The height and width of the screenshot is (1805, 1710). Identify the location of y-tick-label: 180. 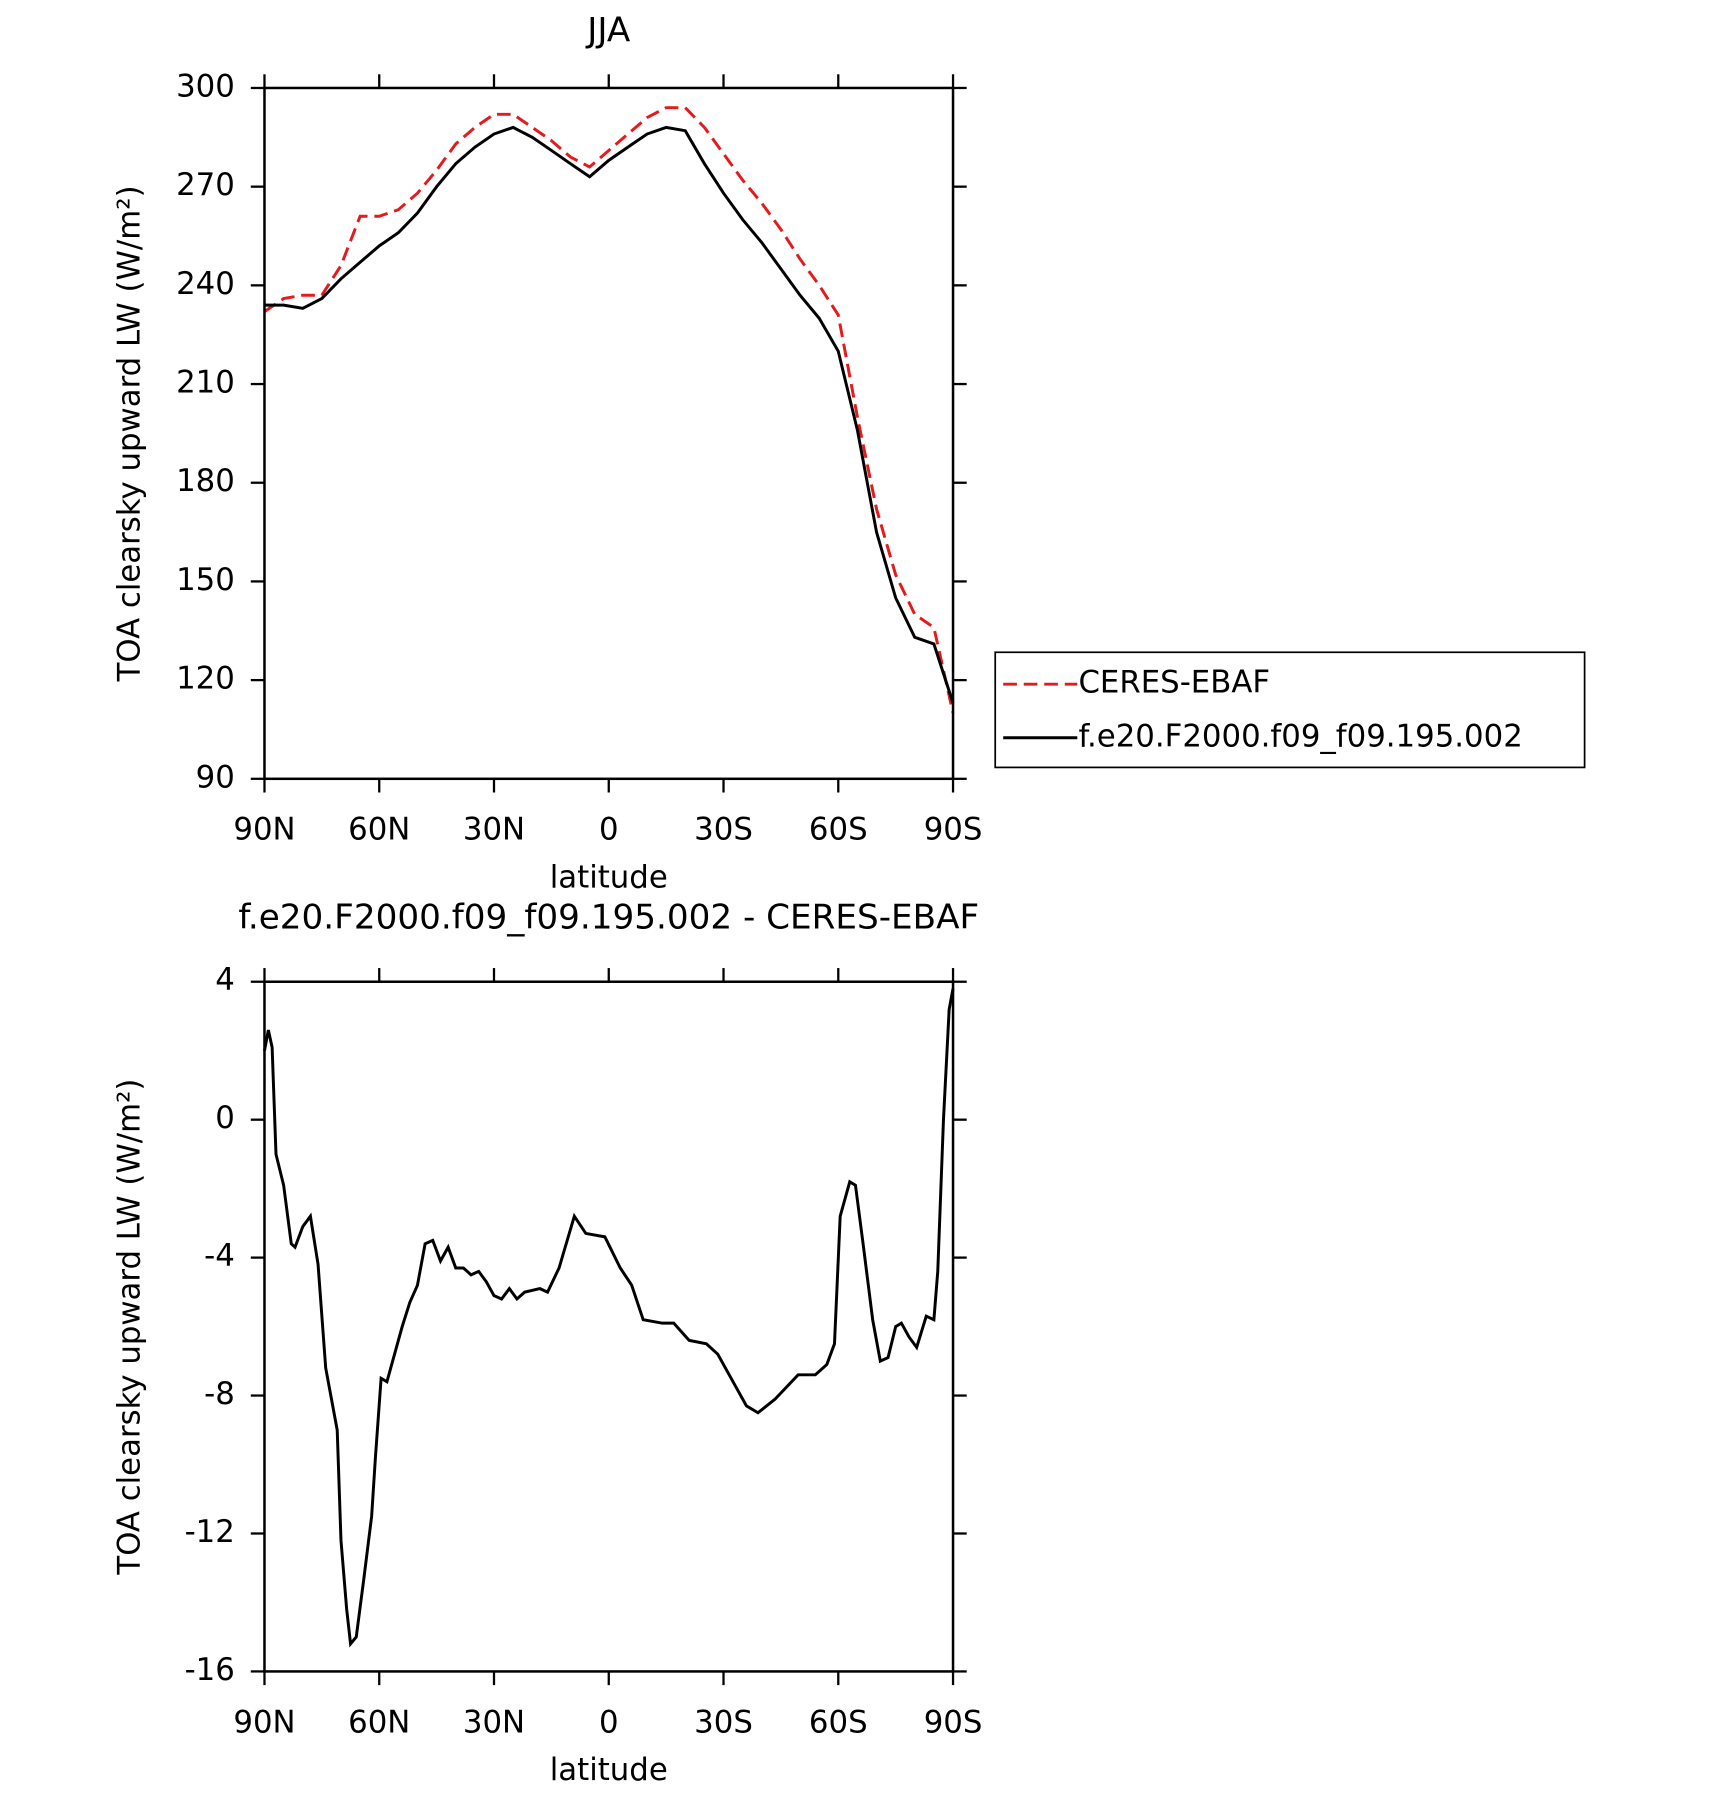
(205, 481).